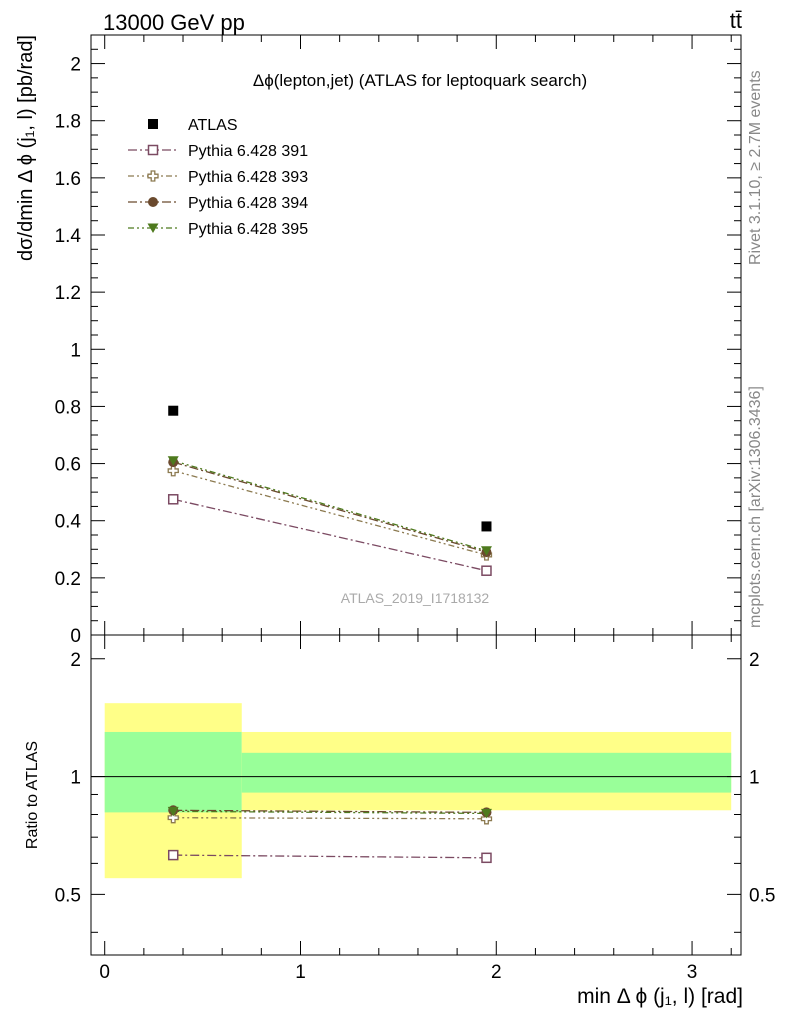 The width and height of the screenshot is (786, 1024). Describe the element at coordinates (68, 236) in the screenshot. I see `y-tick-label: 1.4` at that location.